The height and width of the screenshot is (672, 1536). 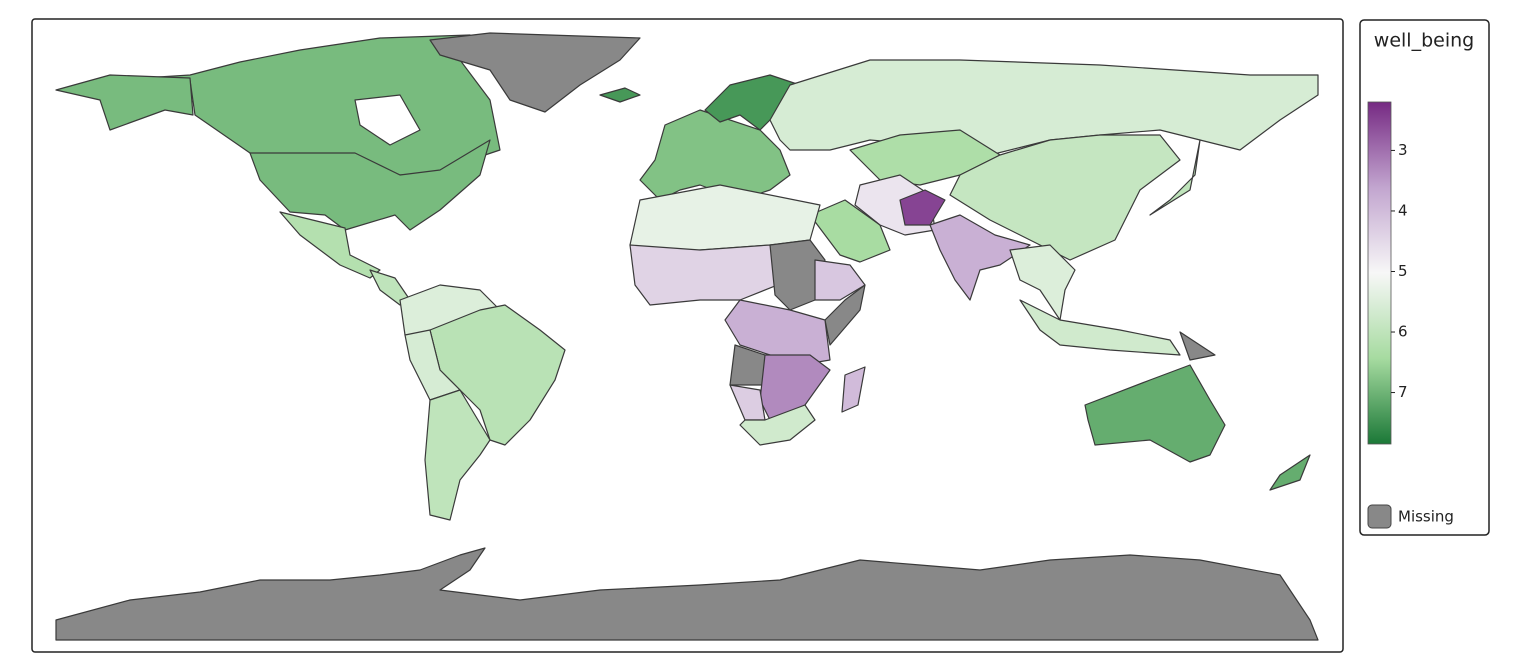 What do you see at coordinates (1379, 516) in the screenshot?
I see `missing-swatch` at bounding box center [1379, 516].